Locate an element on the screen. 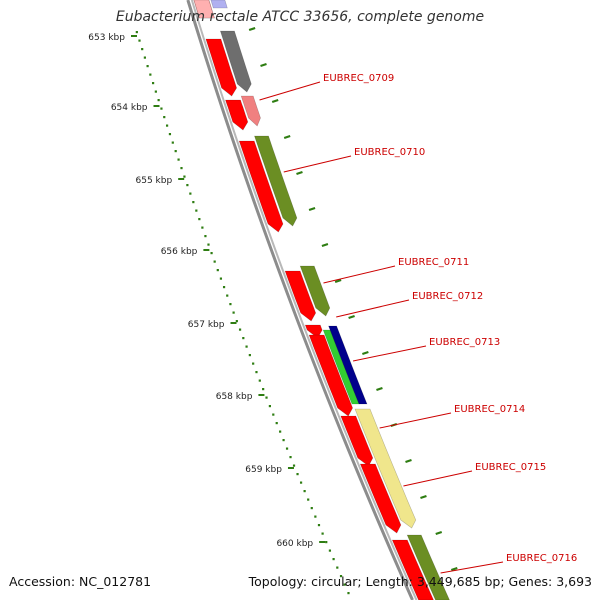 The height and width of the screenshot is (604, 600). ruler-tick-label: 654 kbp is located at coordinates (129, 108).